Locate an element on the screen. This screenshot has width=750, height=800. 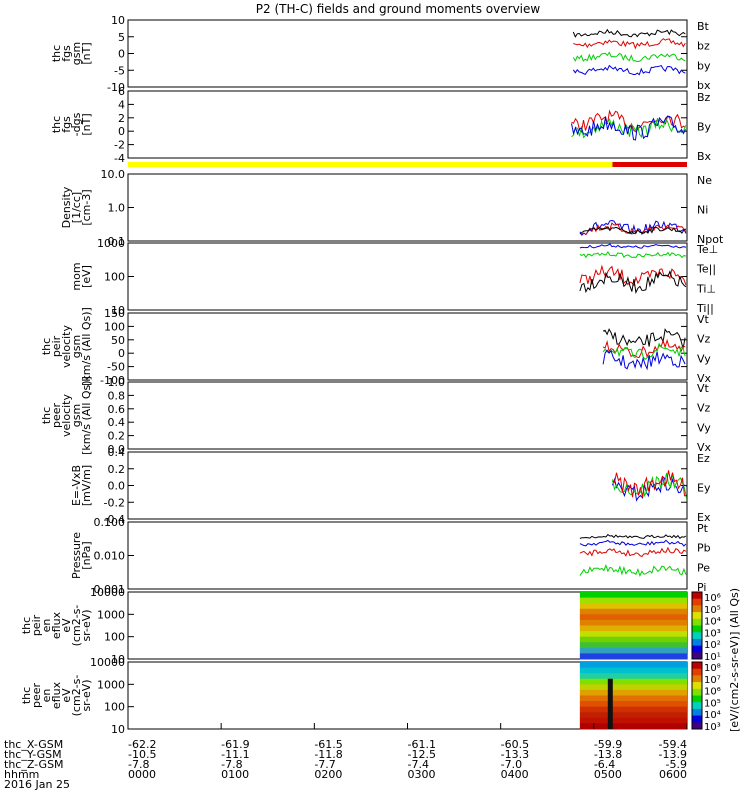
x-tick-label: -7.0 is located at coordinates (511, 764).